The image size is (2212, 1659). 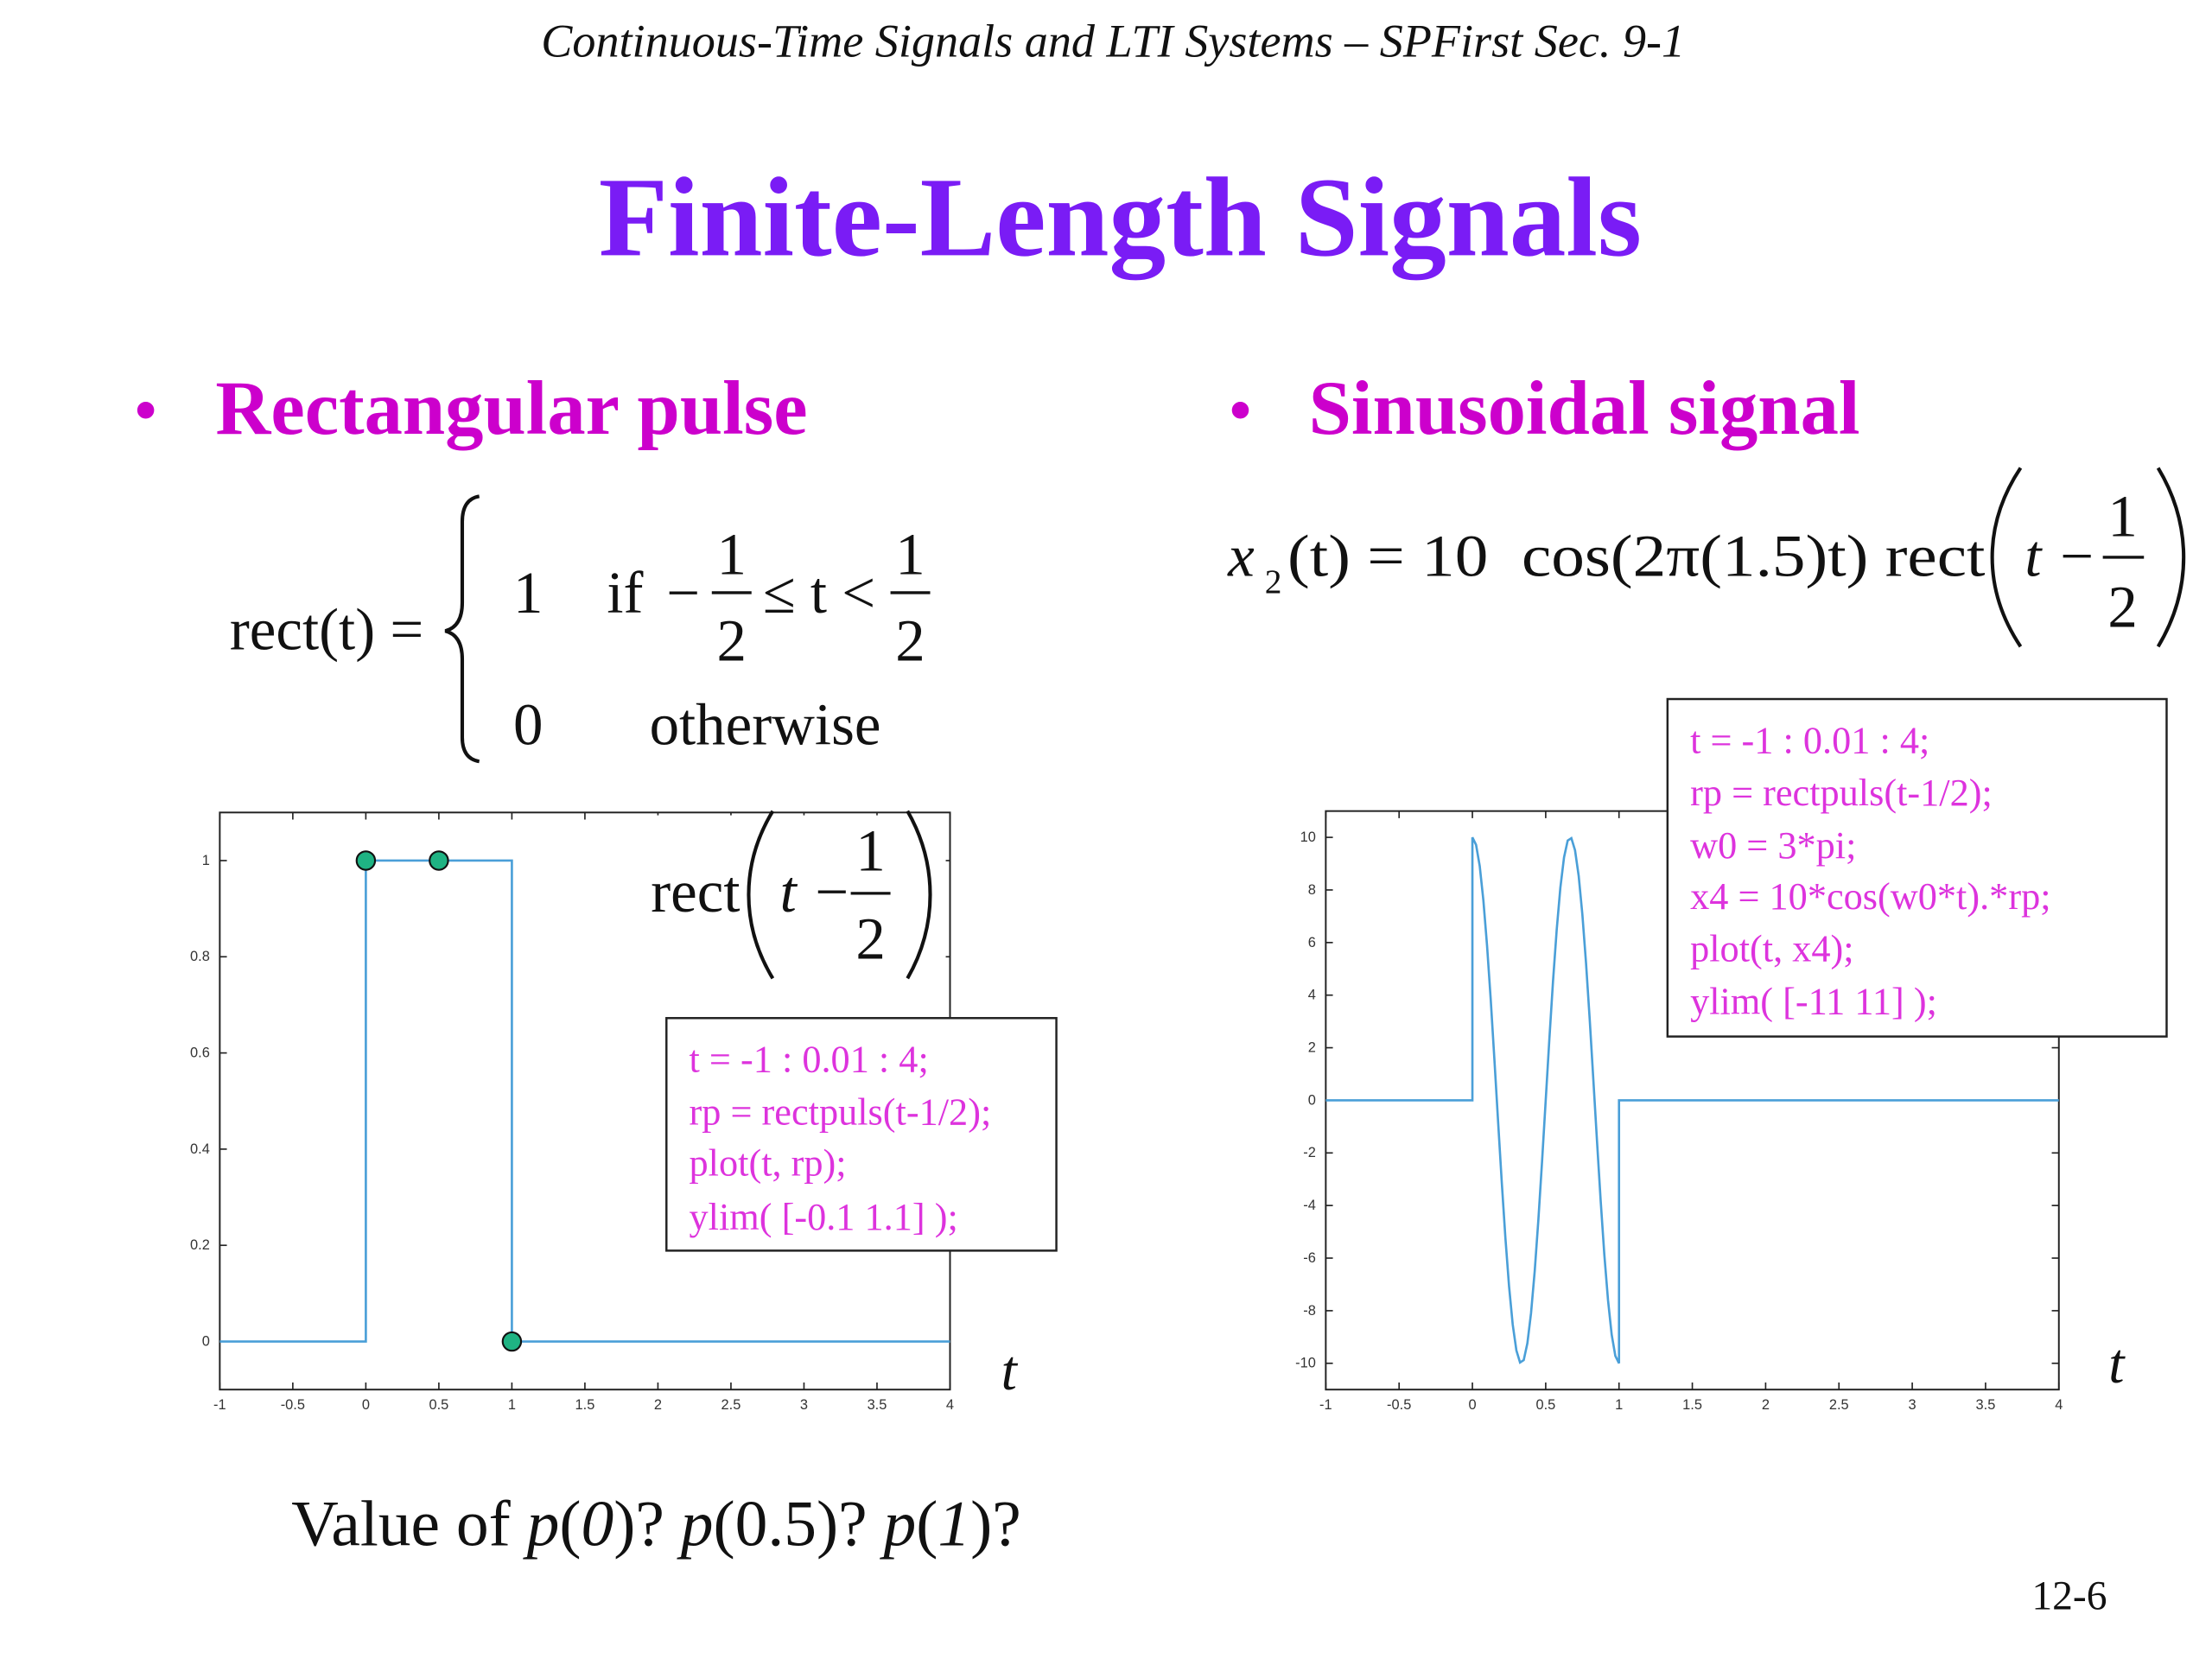 What do you see at coordinates (954, 1524) in the screenshot?
I see `question-part: 1` at bounding box center [954, 1524].